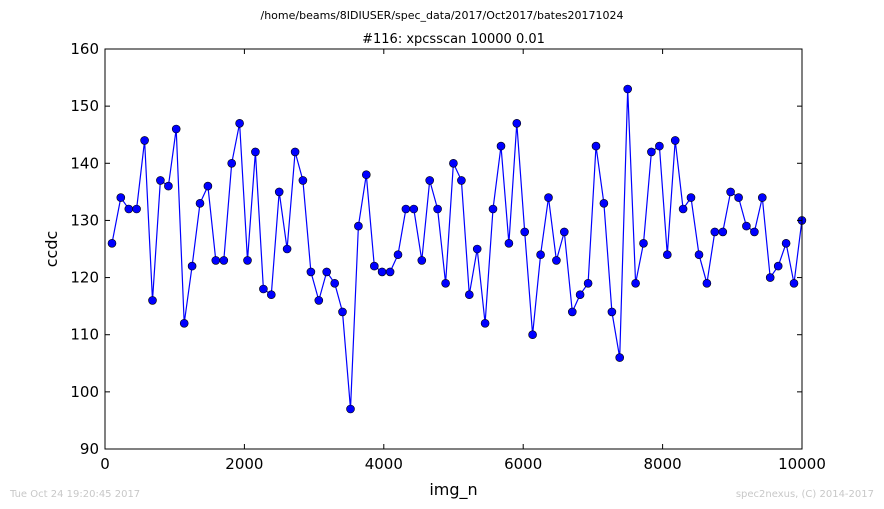  I want to click on x-tick-label: 0, so click(105, 464).